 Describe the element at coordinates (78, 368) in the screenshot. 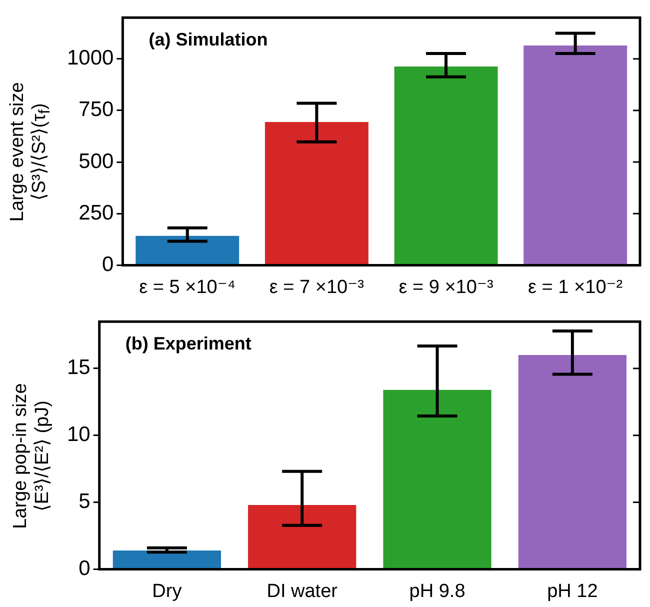

I see `y-tick-label: 15` at that location.